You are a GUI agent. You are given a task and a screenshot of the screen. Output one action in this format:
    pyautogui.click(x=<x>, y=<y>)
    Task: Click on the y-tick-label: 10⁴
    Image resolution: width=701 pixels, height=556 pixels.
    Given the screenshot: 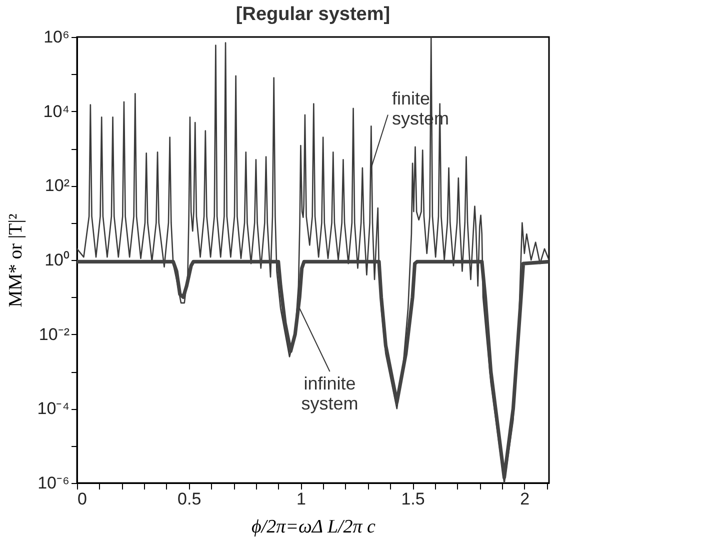 What is the action you would take?
    pyautogui.click(x=56, y=111)
    